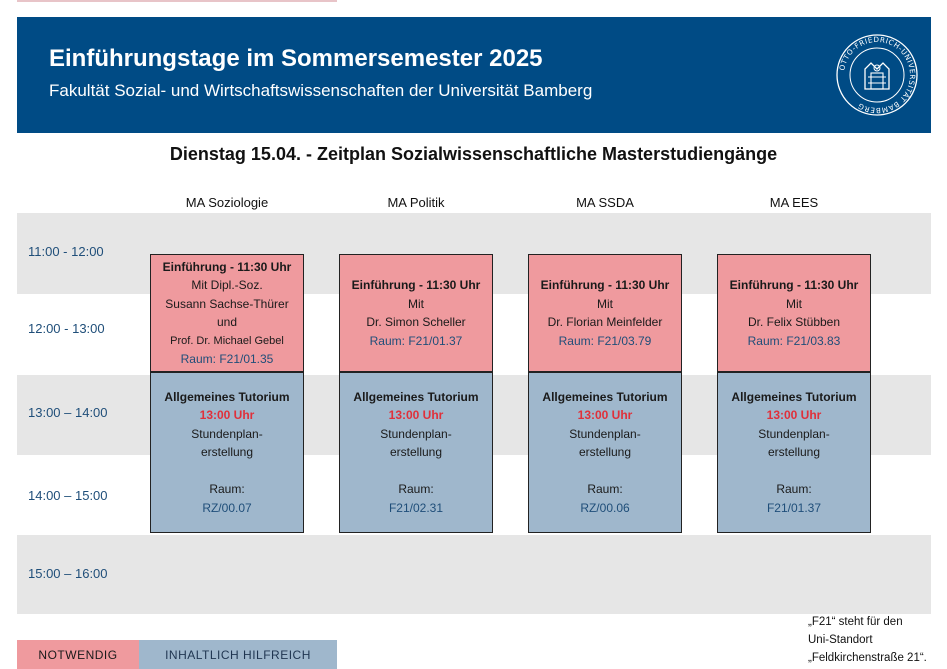  What do you see at coordinates (605, 202) in the screenshot?
I see `column-header-ssda: MA SSDA` at bounding box center [605, 202].